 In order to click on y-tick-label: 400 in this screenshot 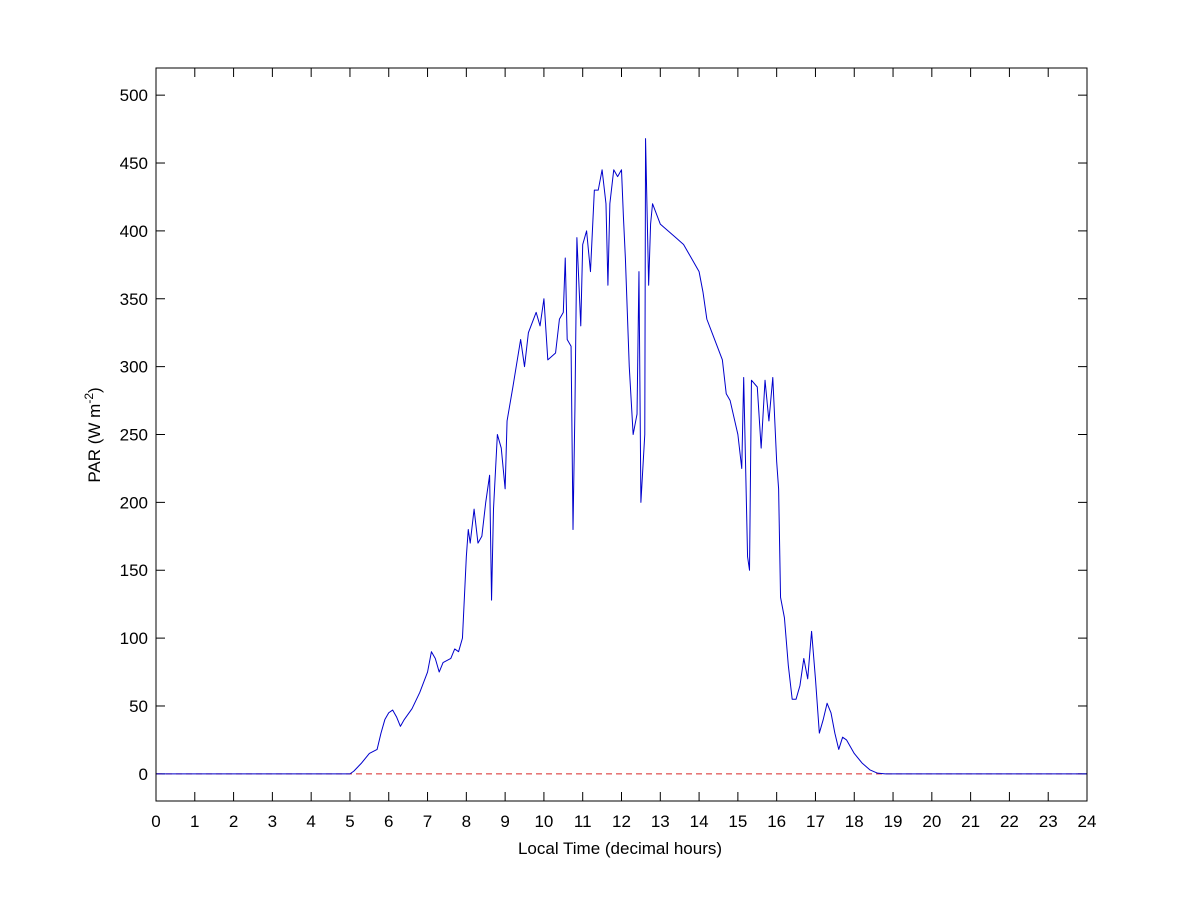, I will do `click(134, 231)`.